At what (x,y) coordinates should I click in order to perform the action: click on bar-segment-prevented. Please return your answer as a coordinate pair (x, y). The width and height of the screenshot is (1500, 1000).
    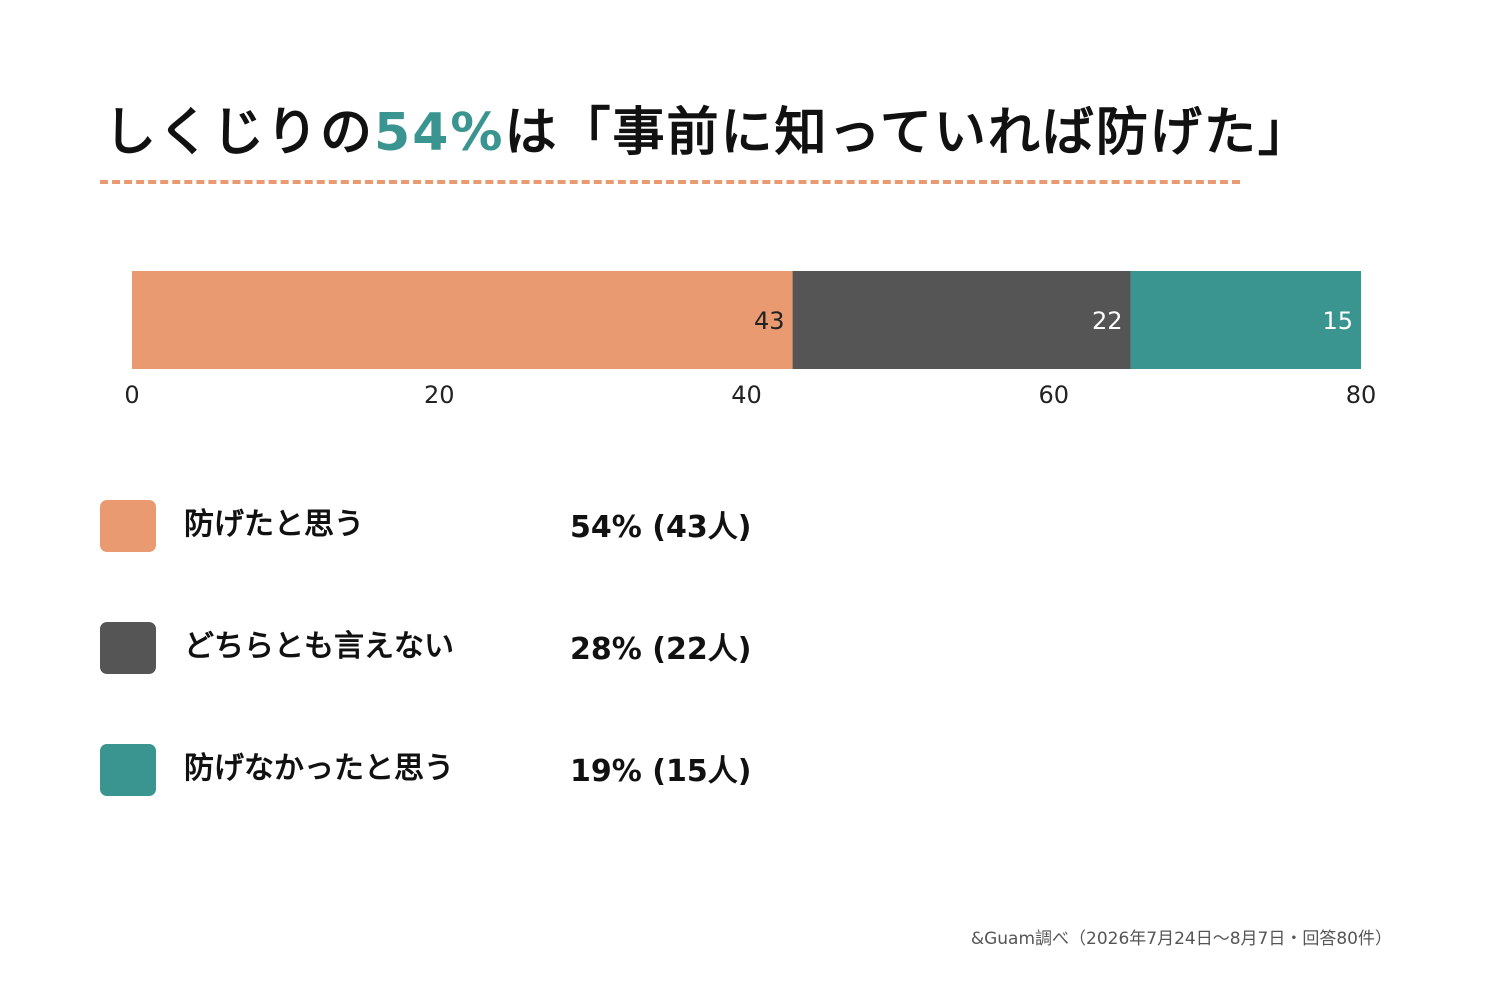
    Looking at the image, I should click on (462, 320).